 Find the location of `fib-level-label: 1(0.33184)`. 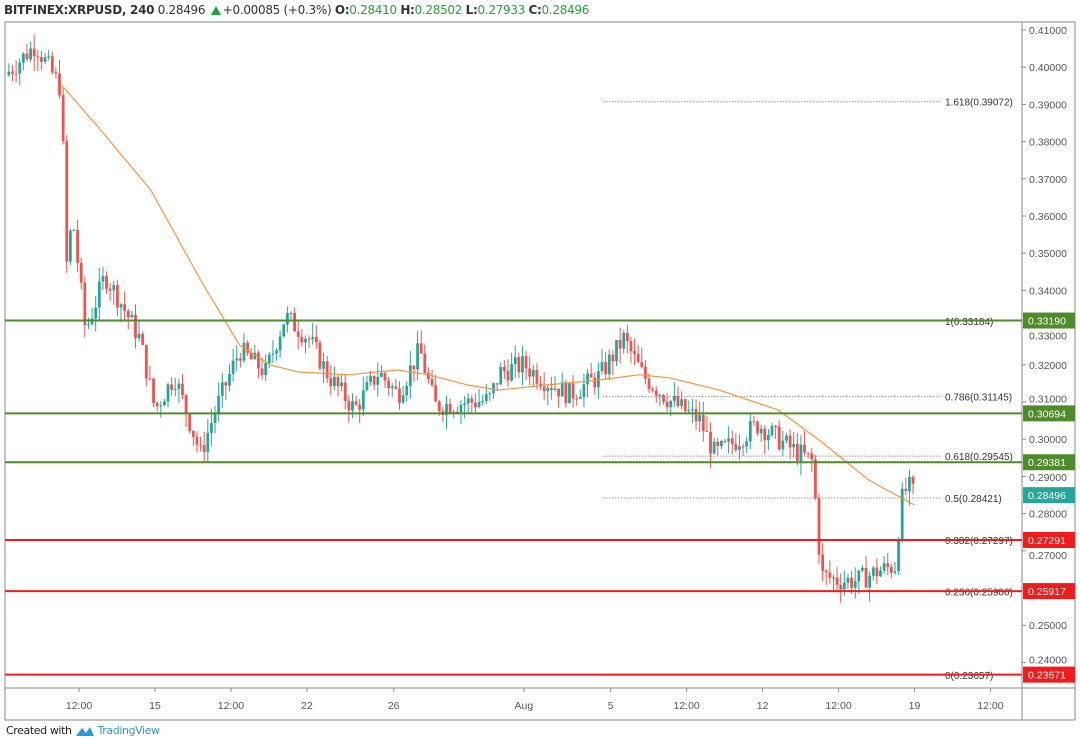

fib-level-label: 1(0.33184) is located at coordinates (969, 322).